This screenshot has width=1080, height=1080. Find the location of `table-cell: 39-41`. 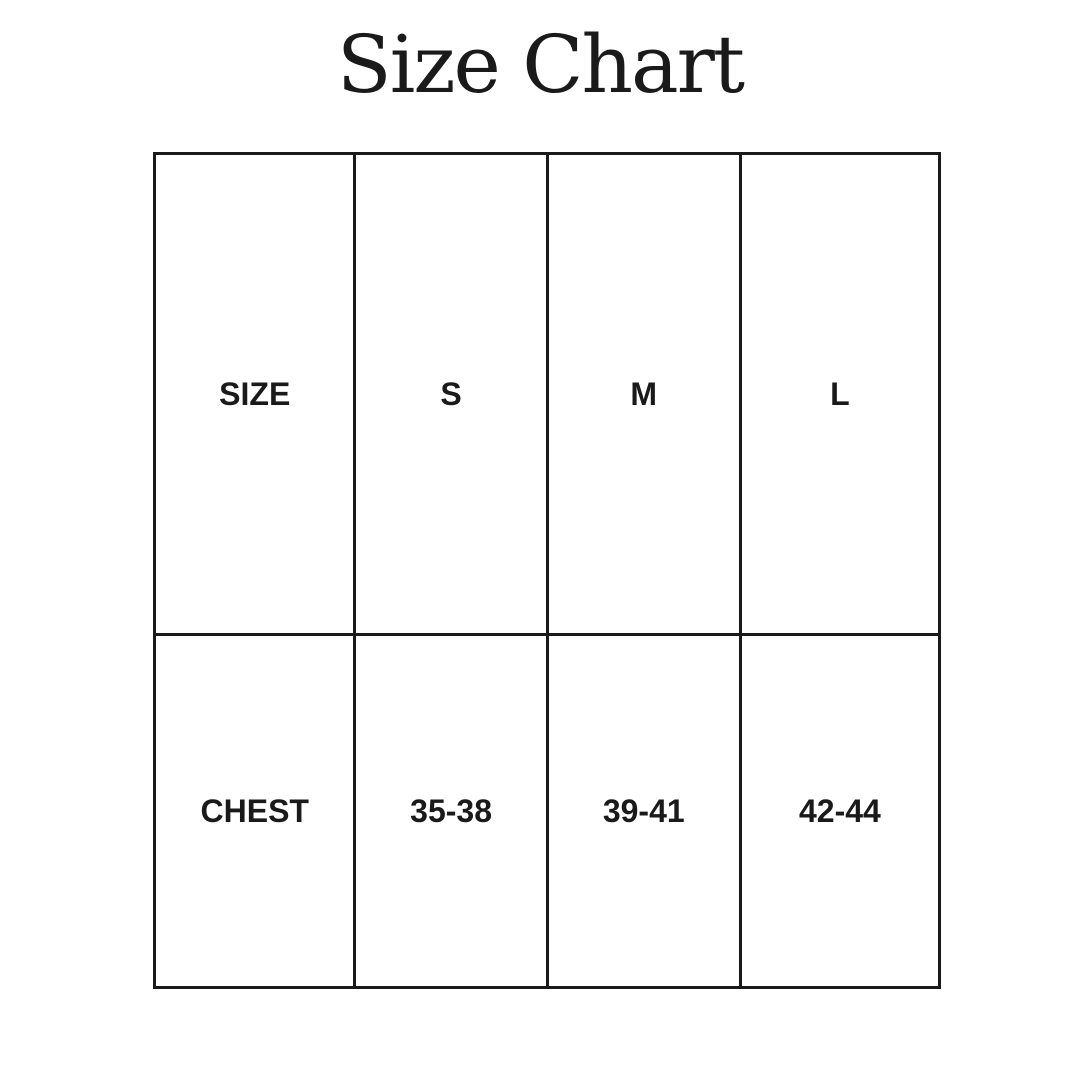

table-cell: 39-41 is located at coordinates (643, 811).